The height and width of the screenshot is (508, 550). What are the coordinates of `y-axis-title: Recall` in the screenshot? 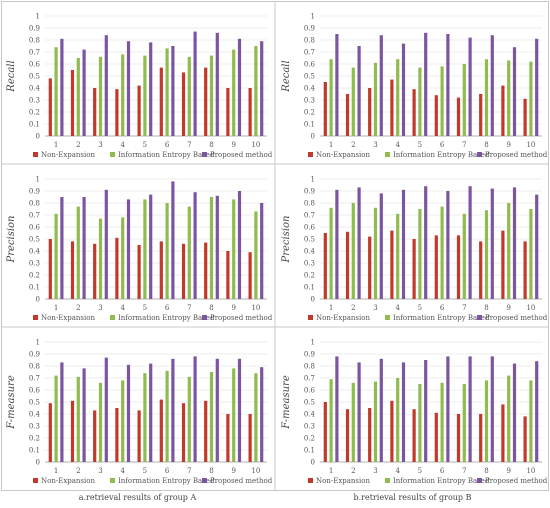 It's located at (11, 76).